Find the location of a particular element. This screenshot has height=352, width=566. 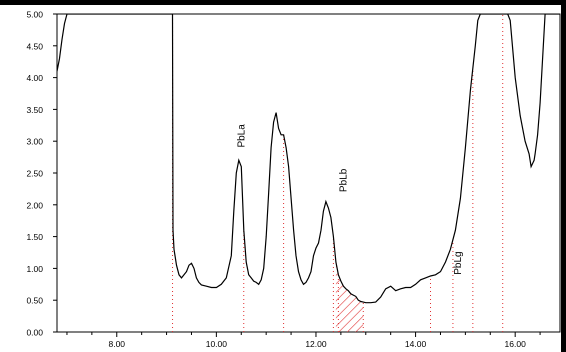

peak-label-1: PbLb is located at coordinates (343, 180).